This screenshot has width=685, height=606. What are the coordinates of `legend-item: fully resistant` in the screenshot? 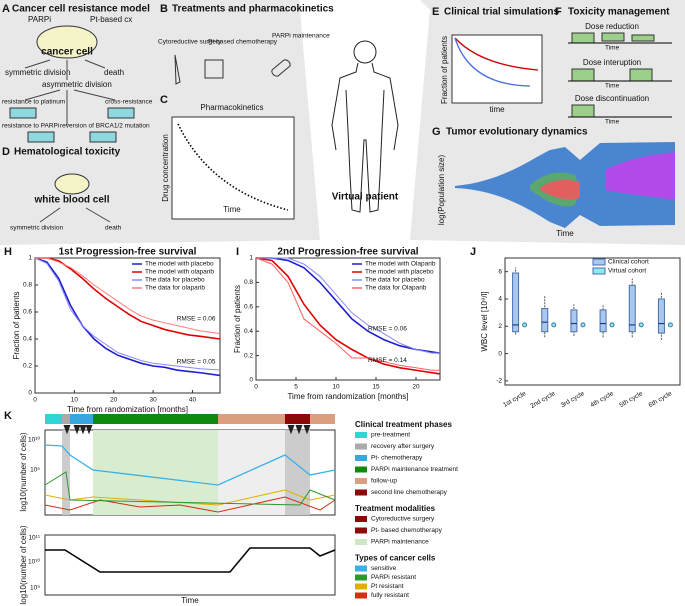 It's located at (390, 595).